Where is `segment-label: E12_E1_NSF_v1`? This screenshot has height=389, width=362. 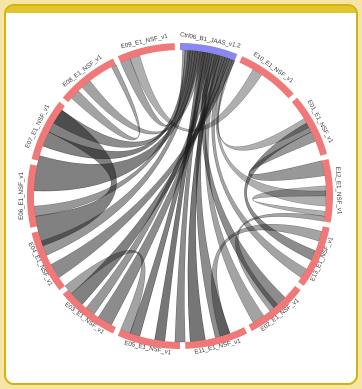 segment-label: E12_E1_NSF_v1 is located at coordinates (338, 190).